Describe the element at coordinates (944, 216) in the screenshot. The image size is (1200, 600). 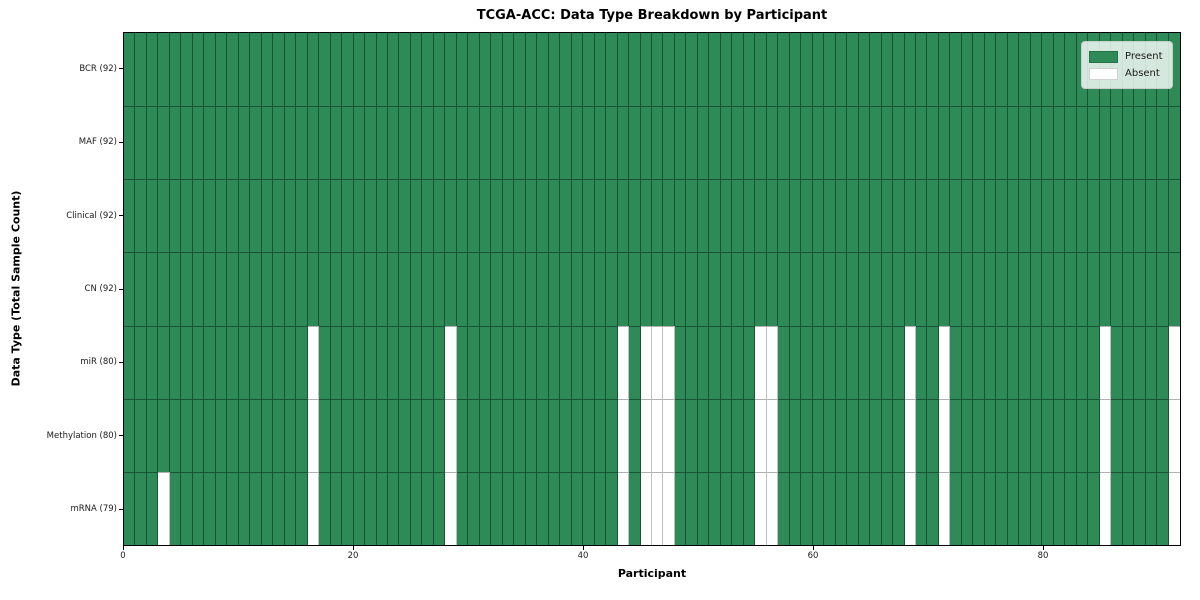
I see `cell-Clinical-p71` at that location.